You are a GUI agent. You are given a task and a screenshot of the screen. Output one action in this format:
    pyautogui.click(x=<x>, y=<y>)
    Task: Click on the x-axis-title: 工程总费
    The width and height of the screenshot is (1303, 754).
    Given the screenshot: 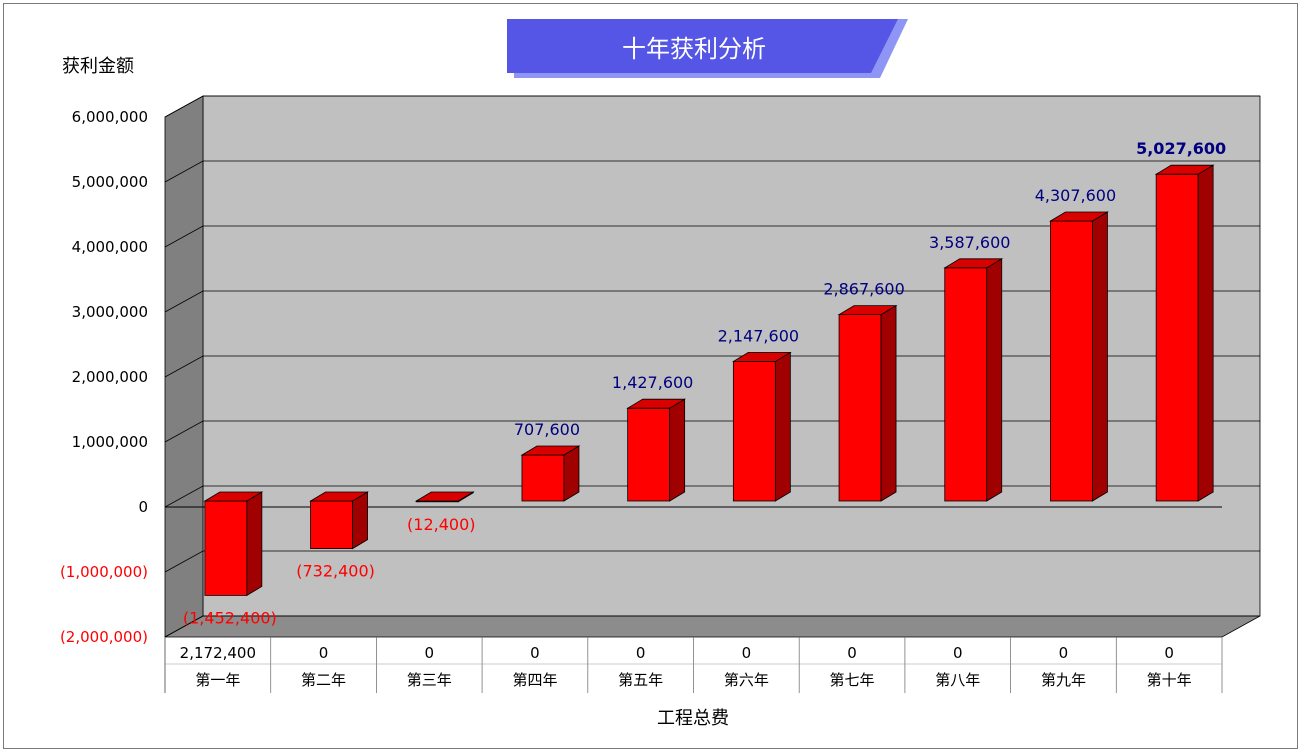 What is the action you would take?
    pyautogui.click(x=693, y=718)
    